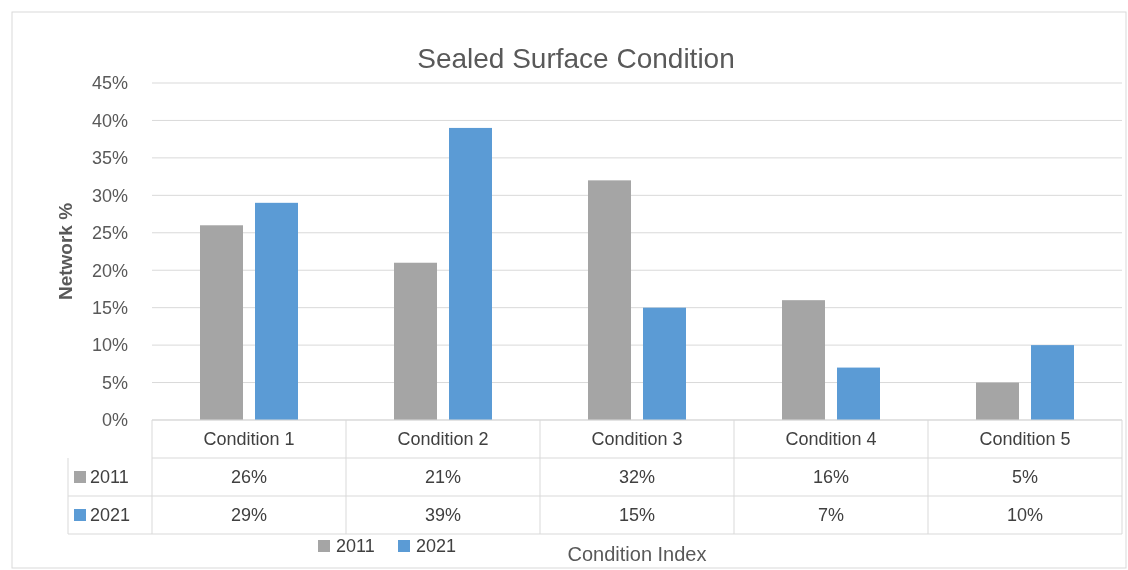  Describe the element at coordinates (1025, 477) in the screenshot. I see `data-label: 5%` at that location.